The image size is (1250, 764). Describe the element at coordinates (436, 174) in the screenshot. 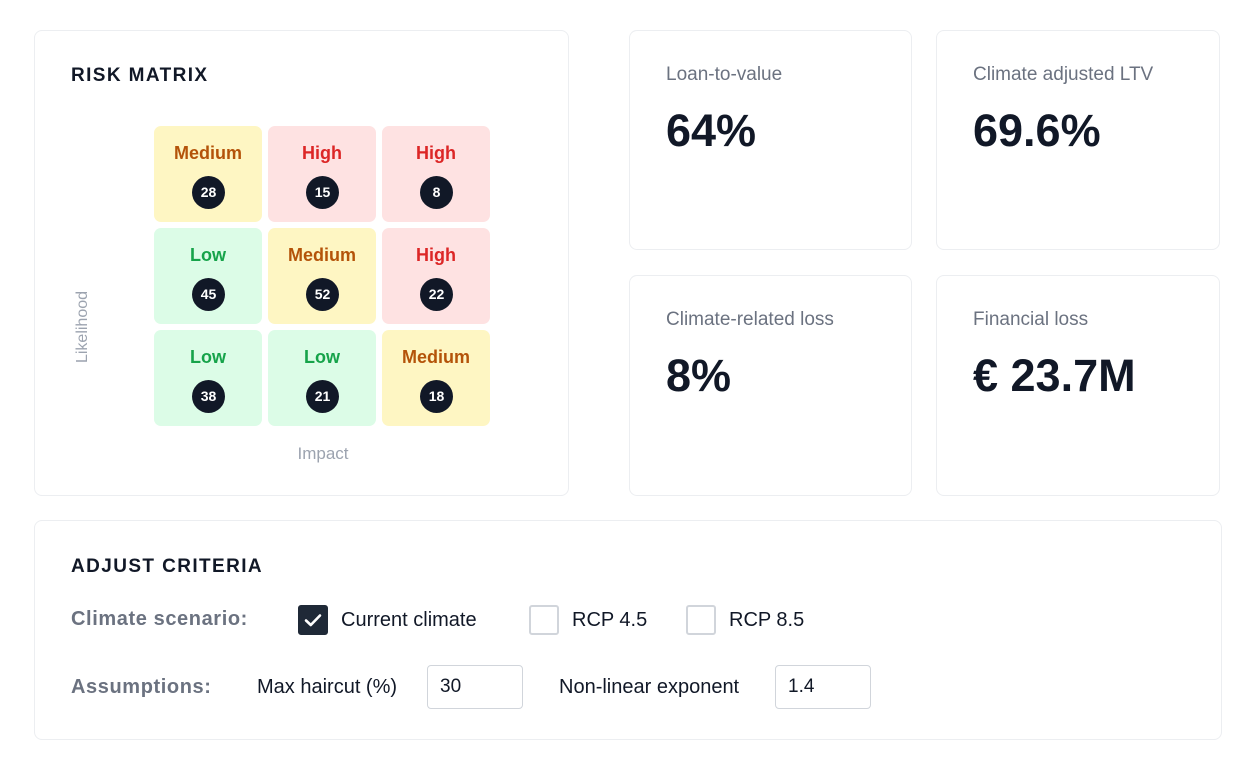

I see `risk-cell: High 8` at that location.